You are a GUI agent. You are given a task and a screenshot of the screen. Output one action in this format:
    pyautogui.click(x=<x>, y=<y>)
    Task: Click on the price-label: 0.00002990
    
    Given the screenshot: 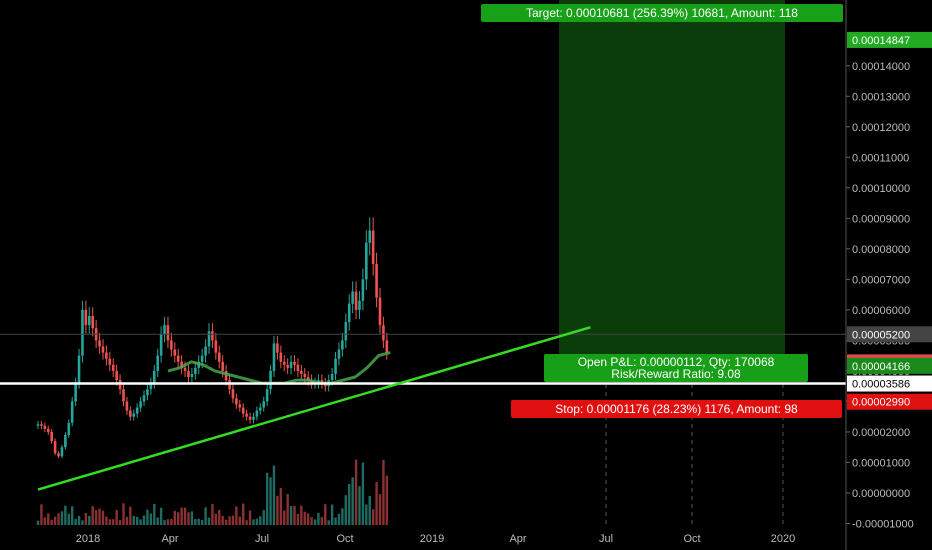 What is the action you would take?
    pyautogui.click(x=881, y=403)
    